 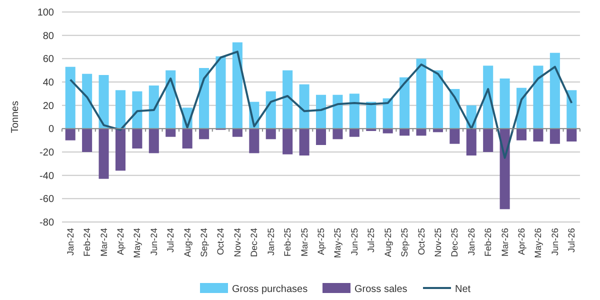 What do you see at coordinates (204, 243) in the screenshot?
I see `x-tick-label: Sep-24` at bounding box center [204, 243].